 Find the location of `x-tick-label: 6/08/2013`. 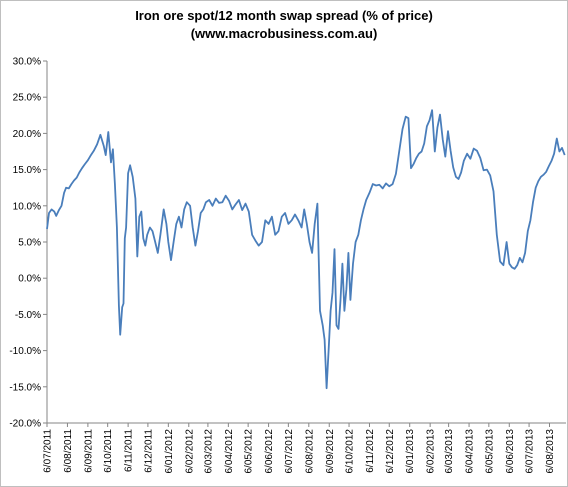

x-tick-label: 6/08/2013 is located at coordinates (550, 451).